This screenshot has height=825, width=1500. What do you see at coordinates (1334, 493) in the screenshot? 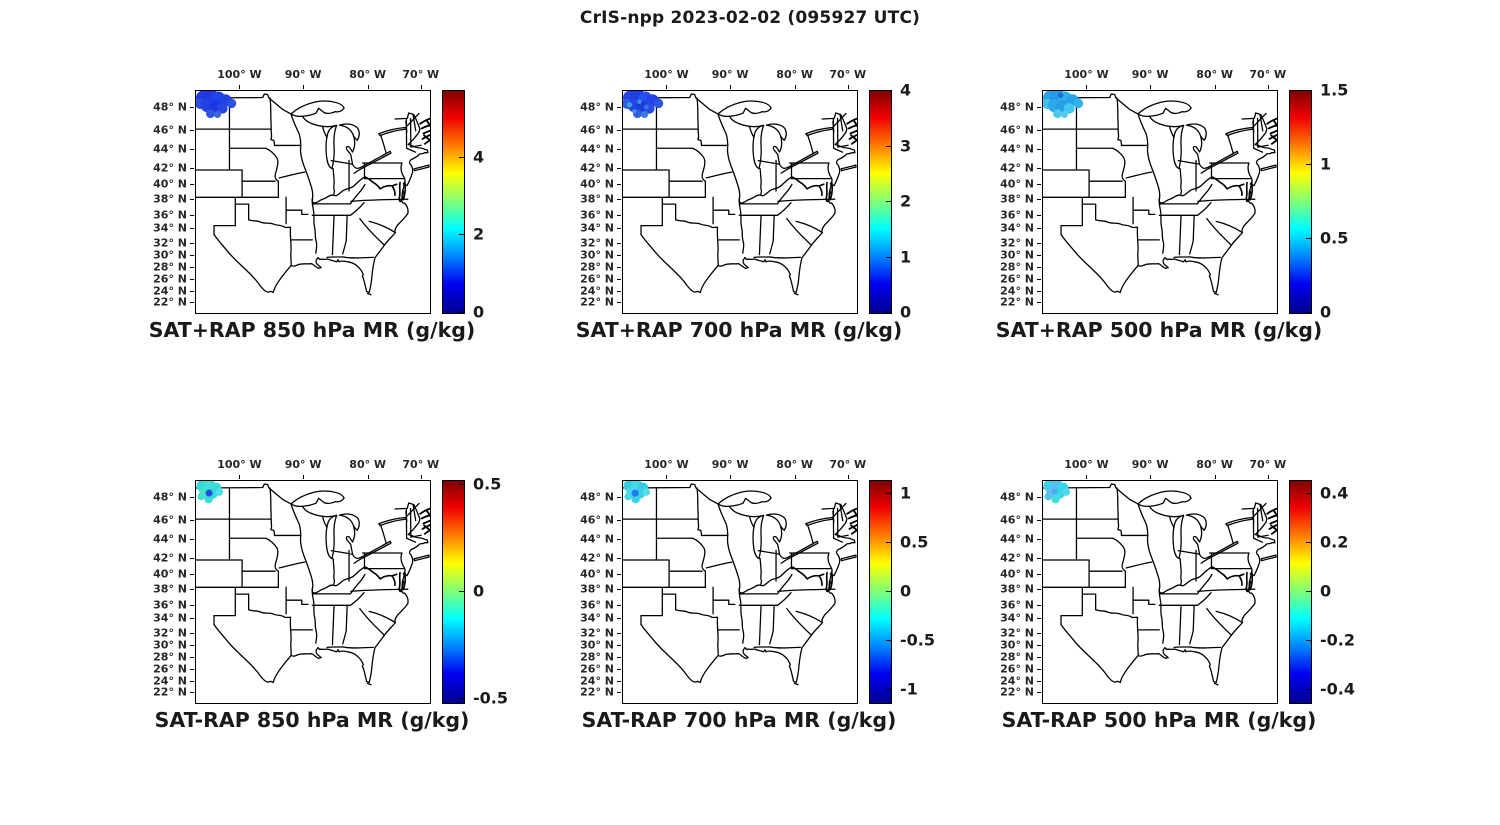
I see `colorbar-tick-label: 0.4` at bounding box center [1334, 493].